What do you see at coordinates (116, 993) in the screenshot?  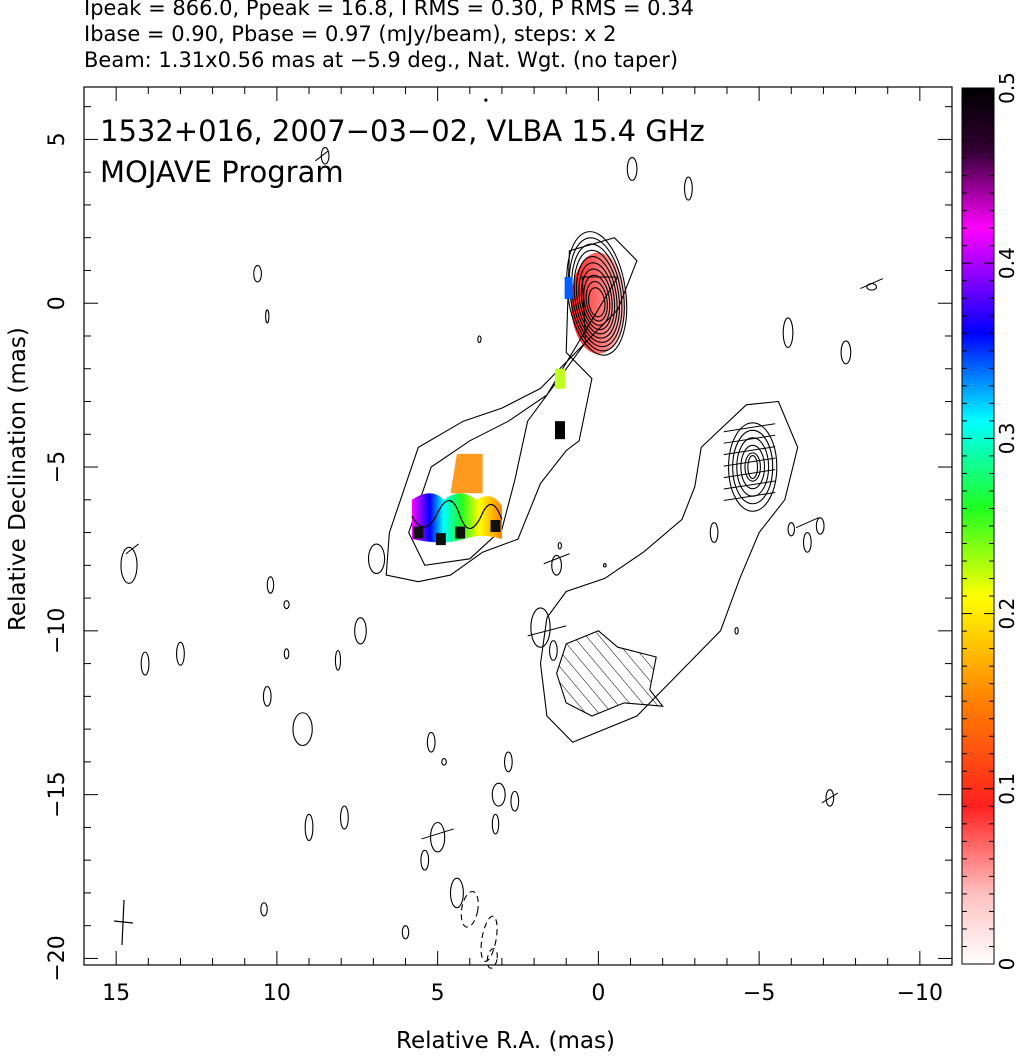 I see `x-tick-label: 15` at bounding box center [116, 993].